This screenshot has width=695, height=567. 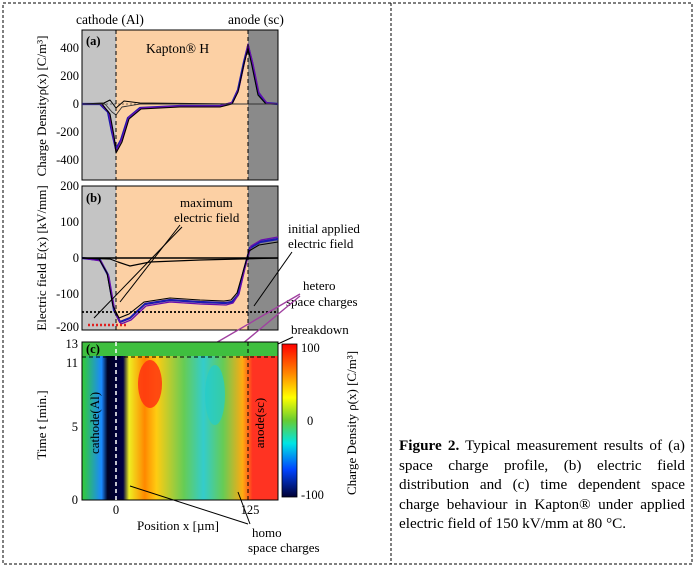 What do you see at coordinates (69, 48) in the screenshot?
I see `svg-text: 400` at bounding box center [69, 48].